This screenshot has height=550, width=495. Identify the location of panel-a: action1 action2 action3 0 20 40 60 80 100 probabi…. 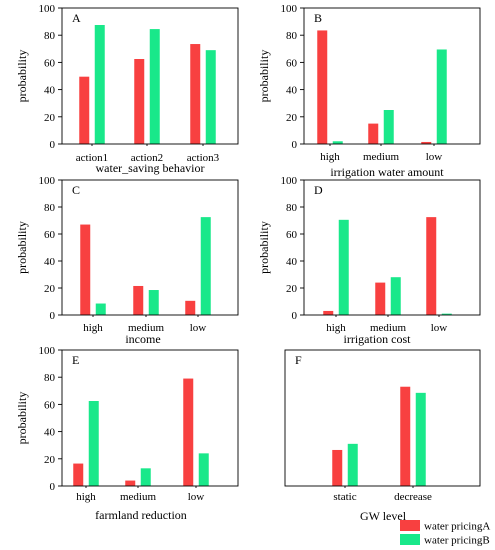
(127, 89).